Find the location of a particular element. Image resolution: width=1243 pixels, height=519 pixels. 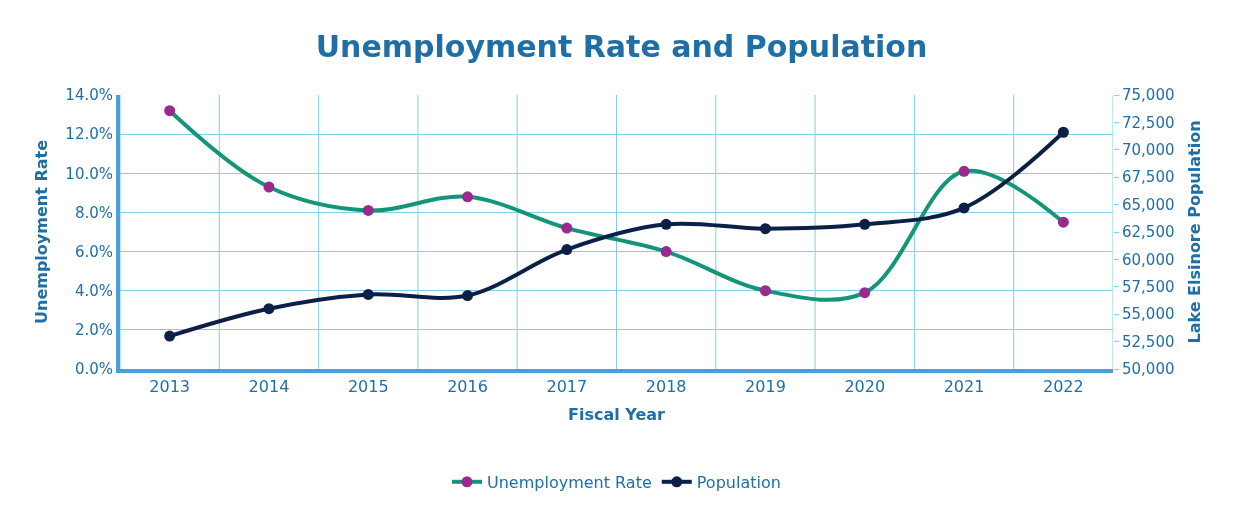

y2-tick-label: 62,500 is located at coordinates (1148, 232).